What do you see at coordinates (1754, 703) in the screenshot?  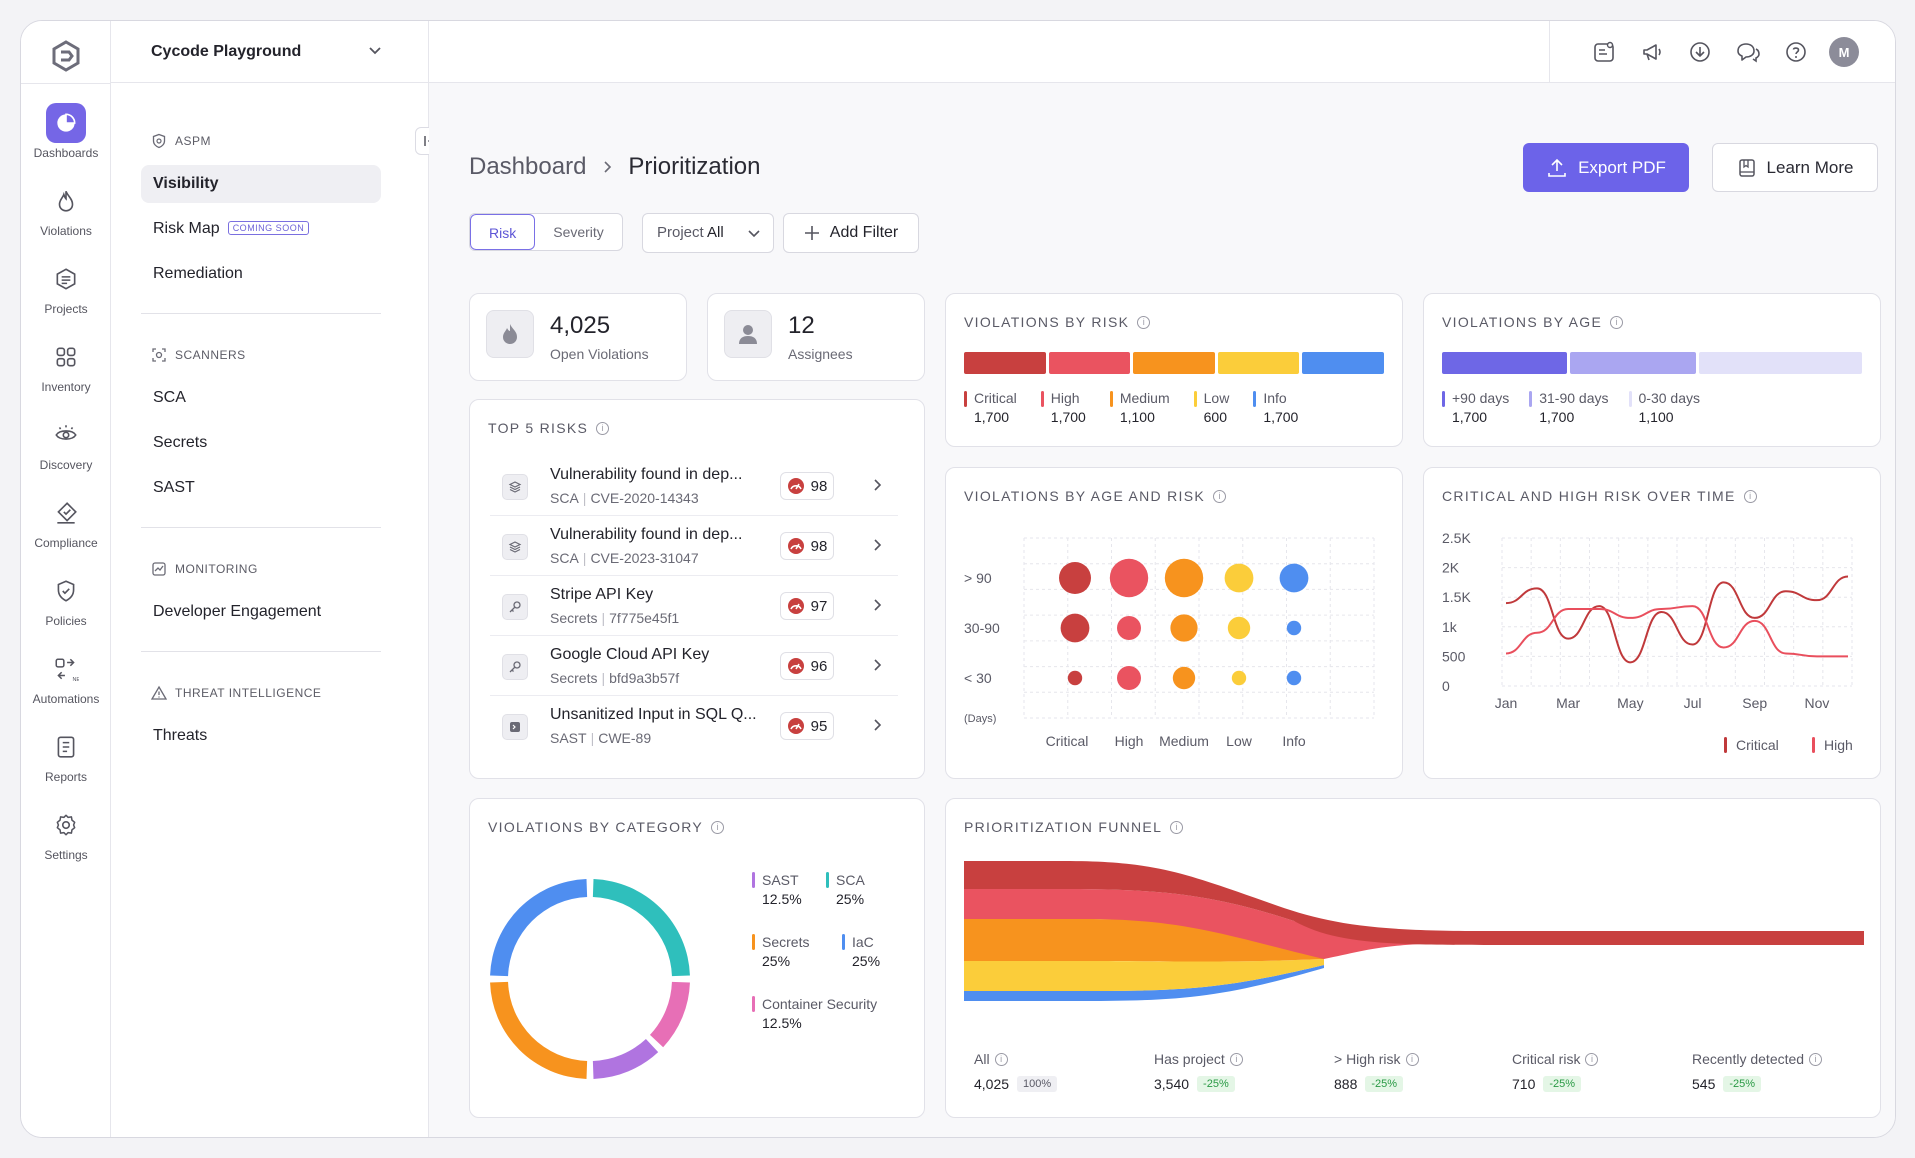 I see `x-tick-label: Sep` at bounding box center [1754, 703].